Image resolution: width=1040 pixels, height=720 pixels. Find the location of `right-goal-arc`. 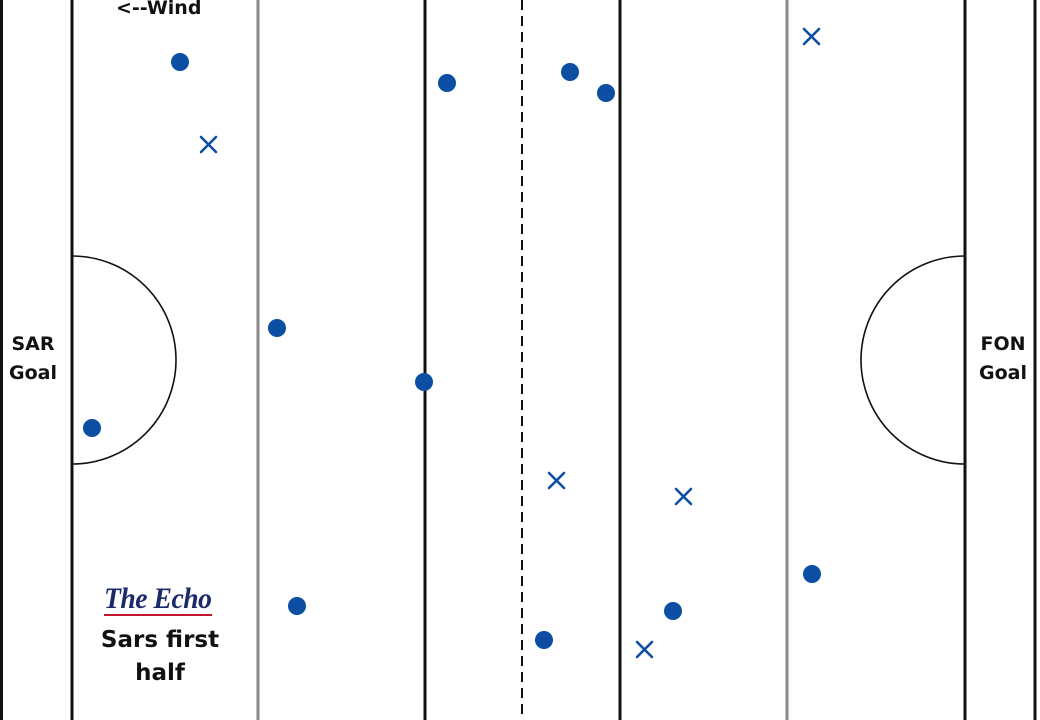

right-goal-arc is located at coordinates (913, 360).